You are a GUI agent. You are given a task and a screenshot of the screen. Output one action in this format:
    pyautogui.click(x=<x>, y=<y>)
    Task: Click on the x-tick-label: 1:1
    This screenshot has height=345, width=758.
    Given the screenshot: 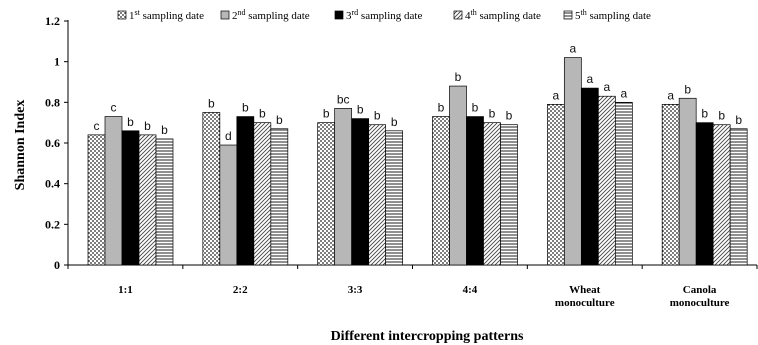 What is the action you would take?
    pyautogui.click(x=125, y=290)
    